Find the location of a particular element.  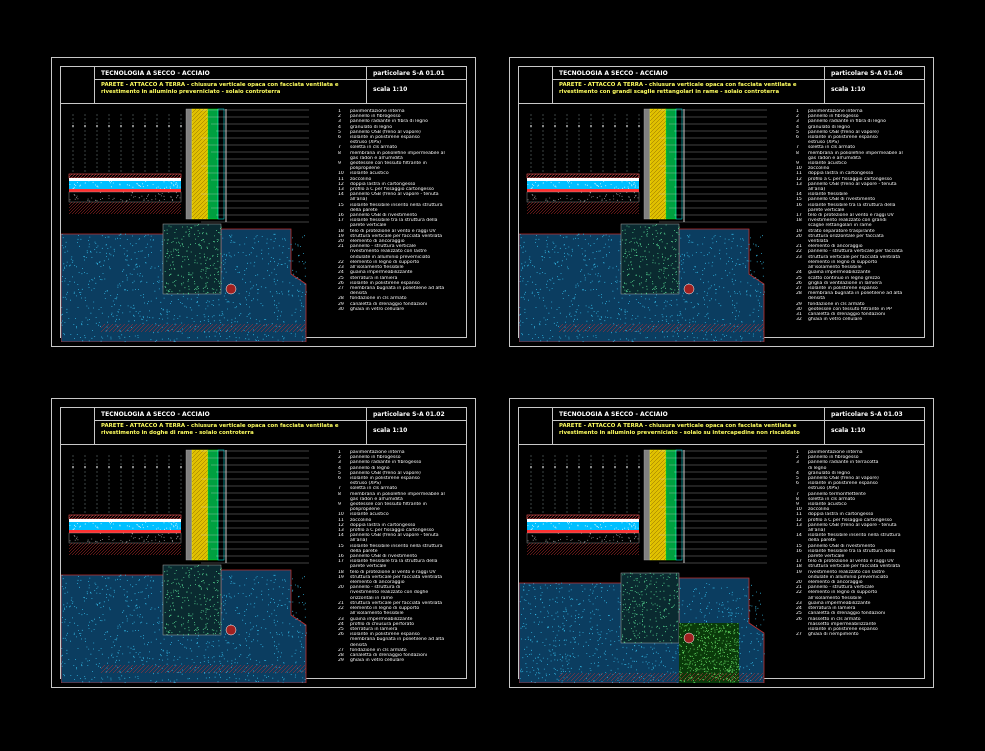

legend-number: 7 is located at coordinates (339, 489).